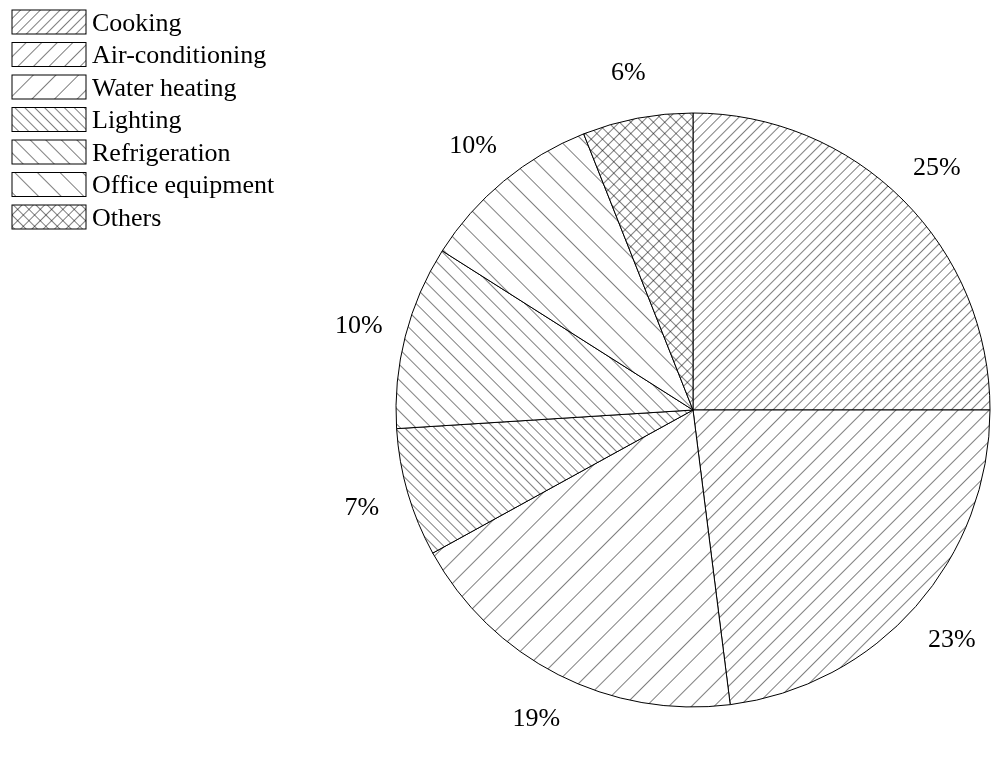 Image resolution: width=1006 pixels, height=758 pixels. Describe the element at coordinates (536, 717) in the screenshot. I see `data-label: 19%` at that location.